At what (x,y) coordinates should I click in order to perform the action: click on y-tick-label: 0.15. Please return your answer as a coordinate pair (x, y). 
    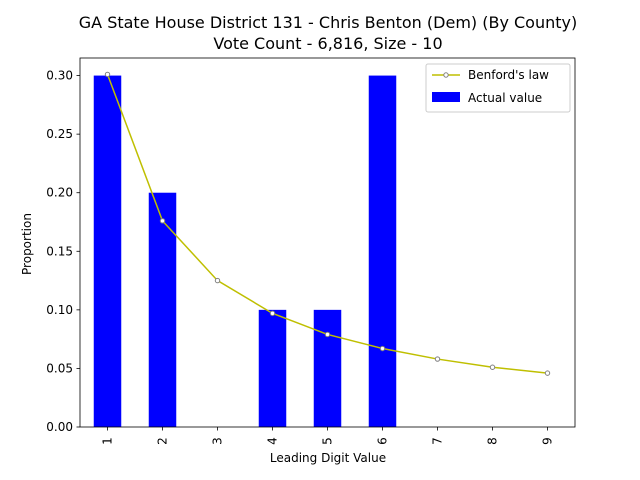
    Looking at the image, I should click on (59, 251).